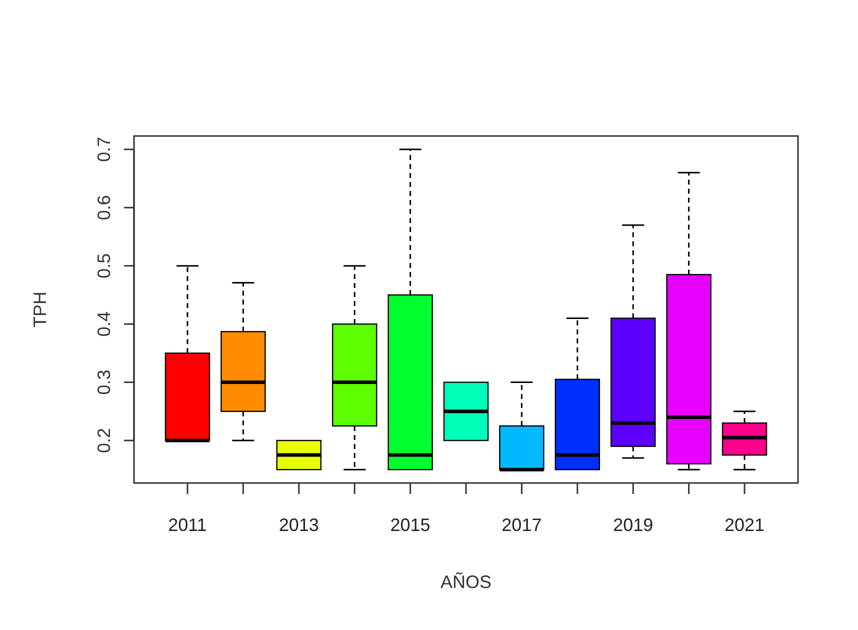 The height and width of the screenshot is (630, 858). Describe the element at coordinates (466, 582) in the screenshot. I see `x-axis-title: AÑOS` at that location.